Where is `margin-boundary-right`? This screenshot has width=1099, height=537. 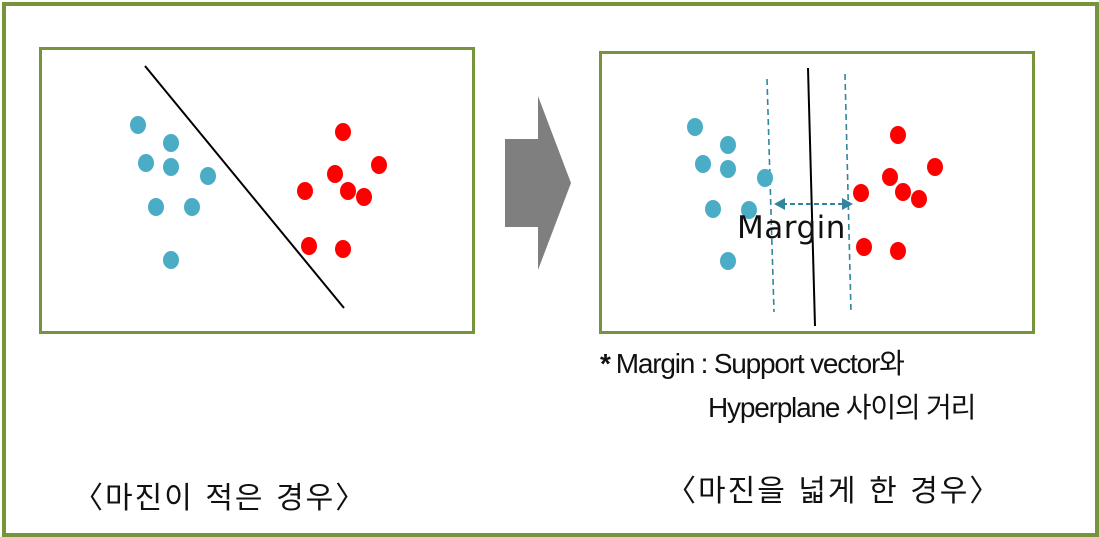 margin-boundary-right is located at coordinates (848, 193).